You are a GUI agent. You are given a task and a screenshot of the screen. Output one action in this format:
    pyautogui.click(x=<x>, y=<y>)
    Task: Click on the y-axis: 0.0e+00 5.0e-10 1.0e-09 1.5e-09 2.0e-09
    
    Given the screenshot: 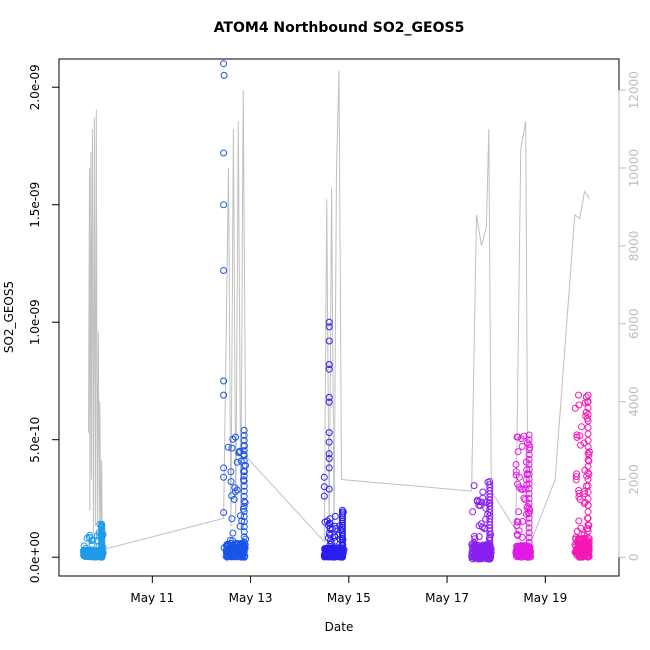 What is the action you would take?
    pyautogui.click(x=44, y=323)
    